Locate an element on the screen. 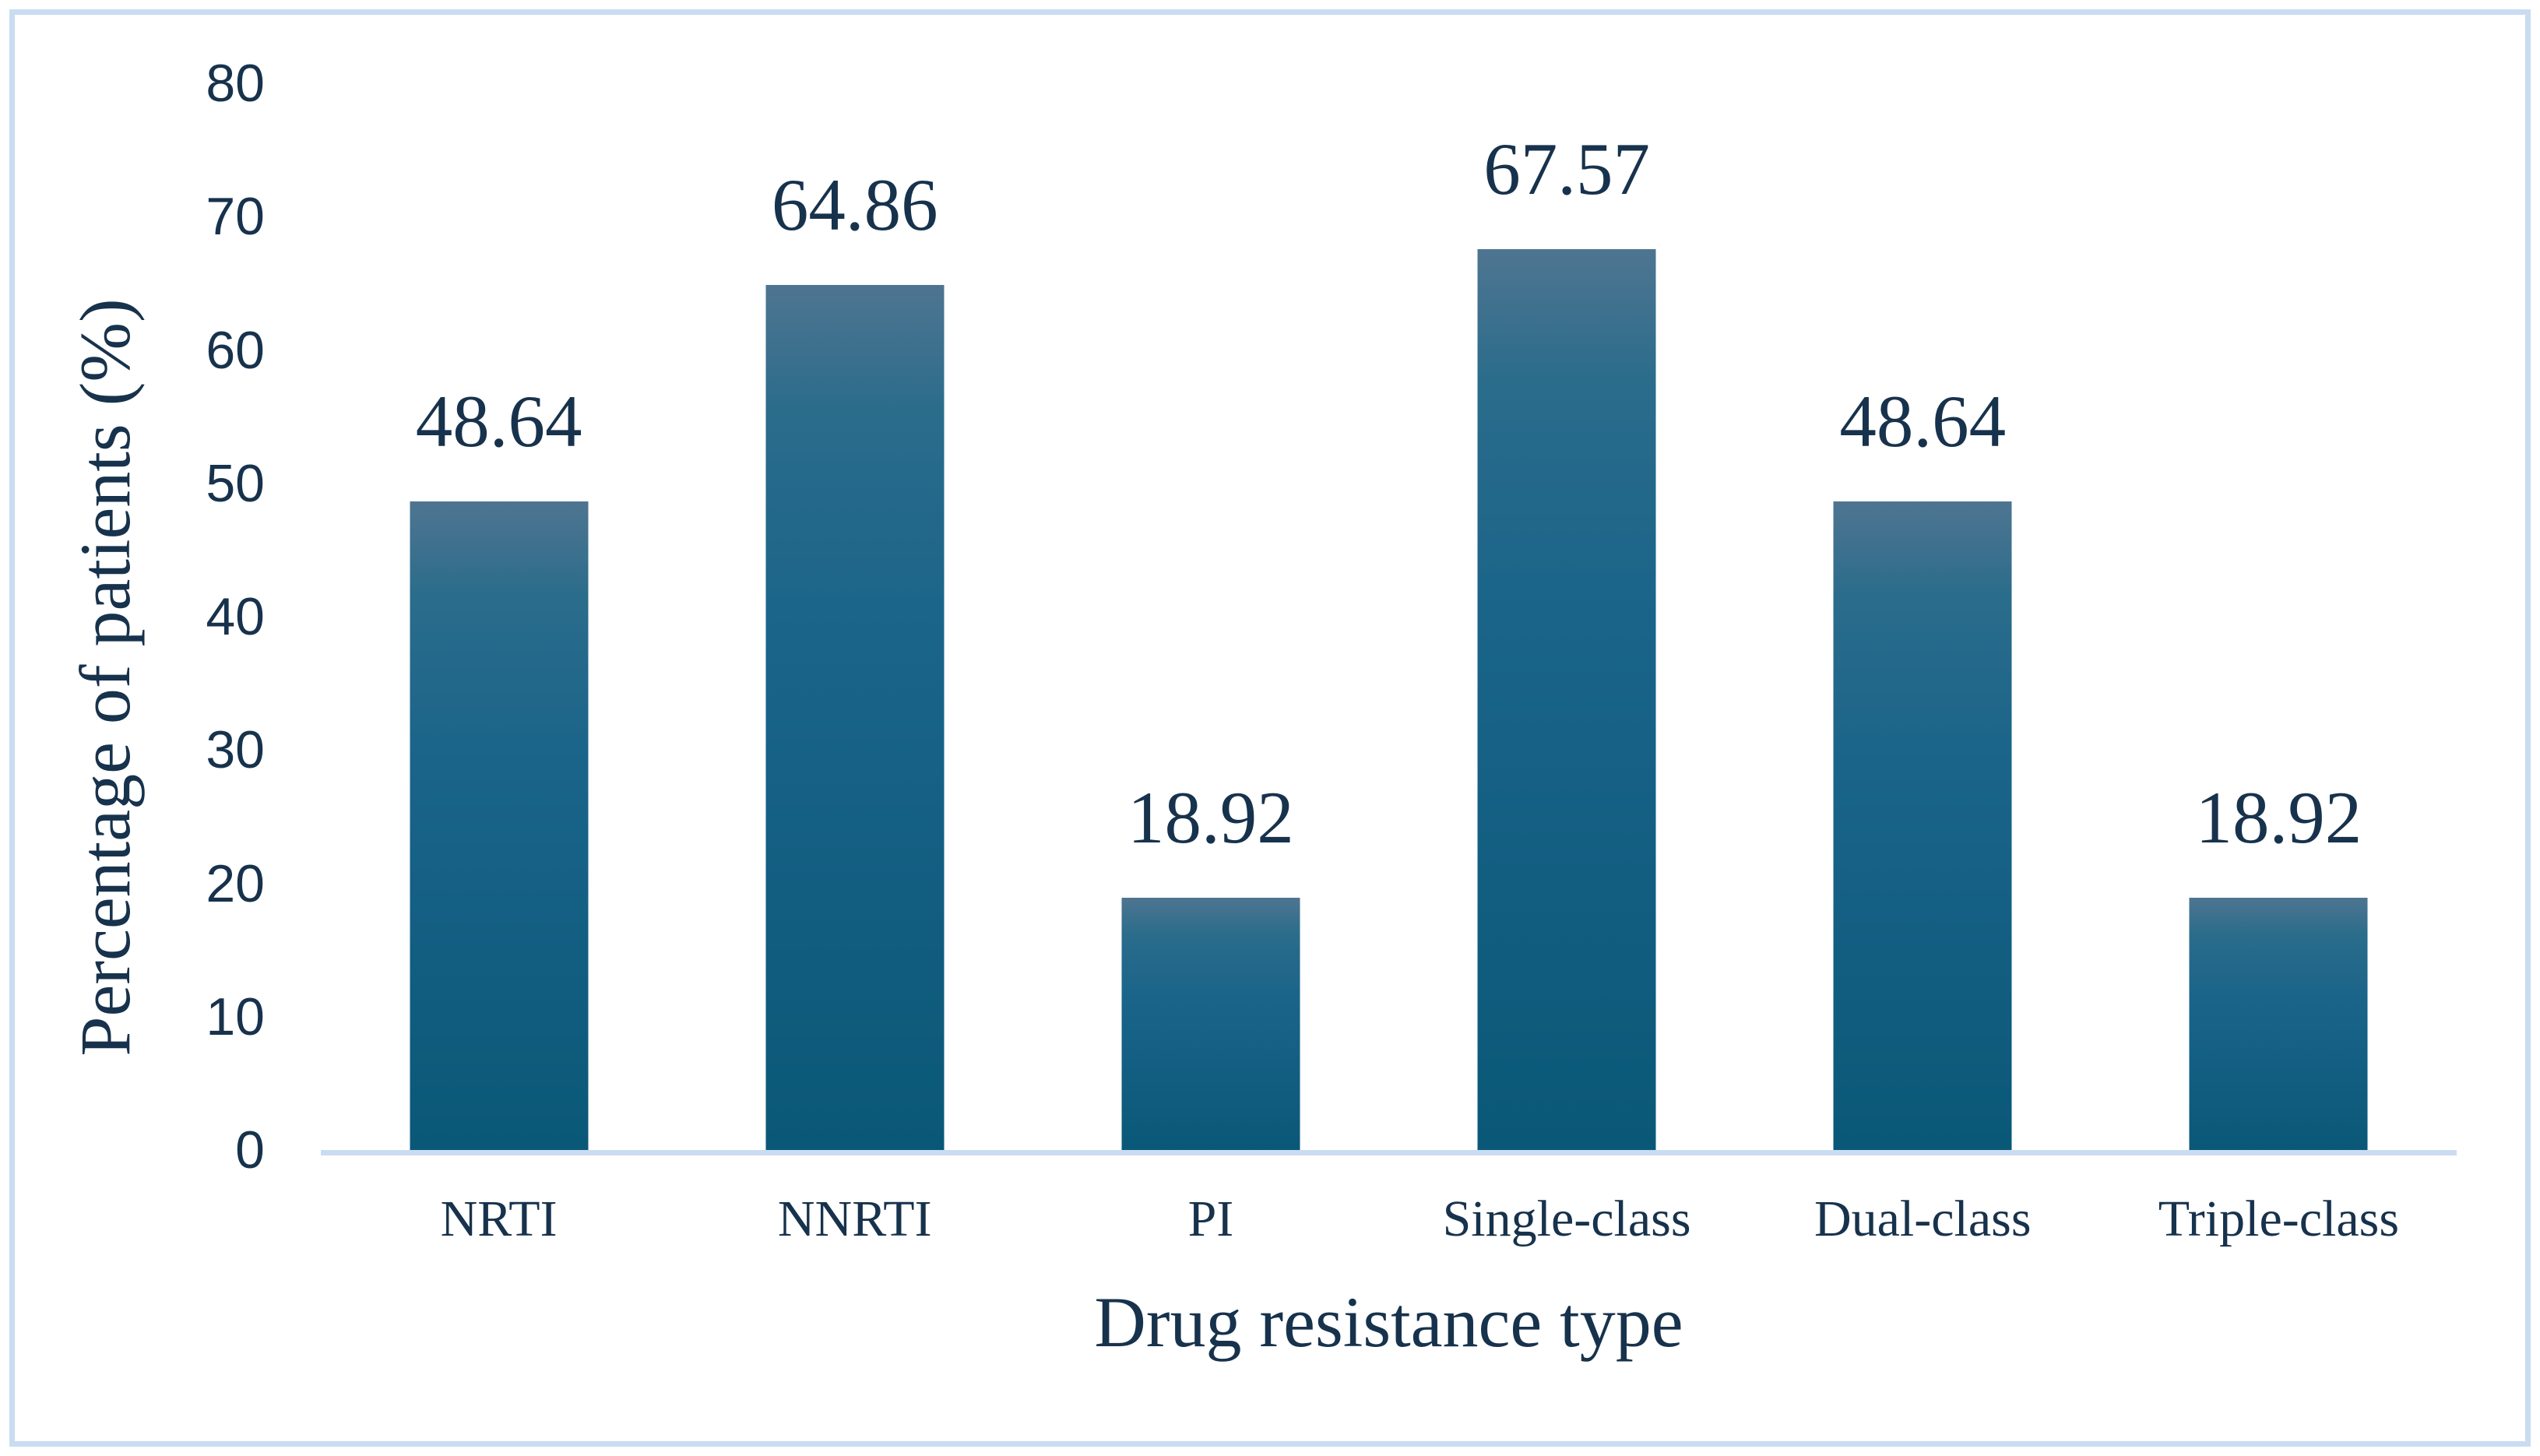  y-tick-label: 0 is located at coordinates (250, 1150).